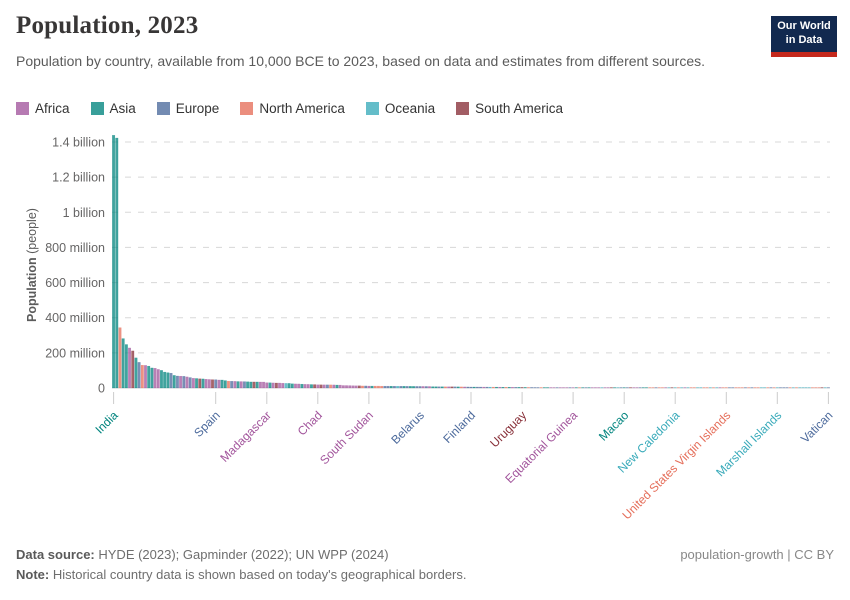 This screenshot has height=600, width=850. Describe the element at coordinates (356, 387) in the screenshot. I see `bar-Tunisia` at that location.